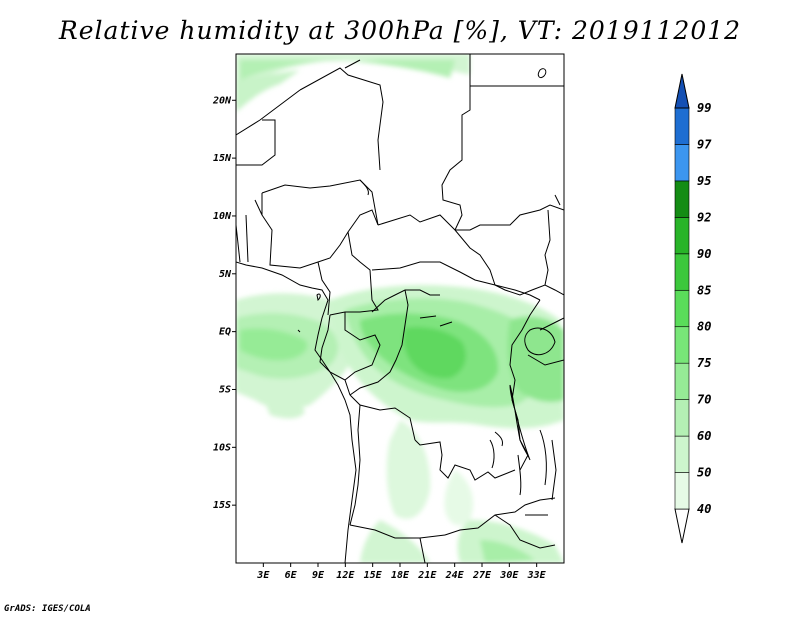  Describe the element at coordinates (693, 308) in the screenshot. I see `colorbar: 40 50 60 70 75 80 85 90 92 95 97 99` at that location.